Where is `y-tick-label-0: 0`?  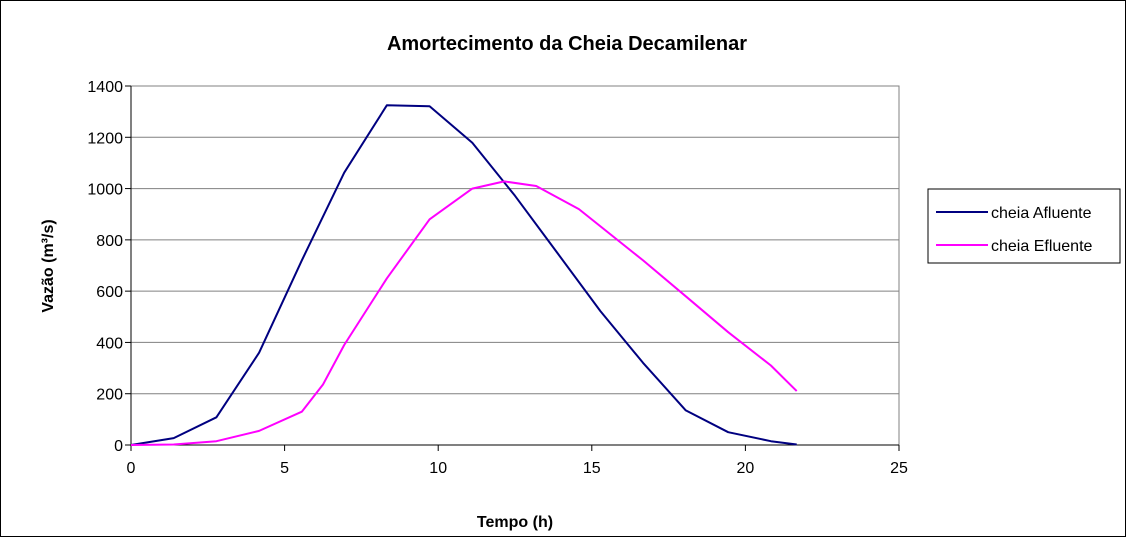 y-tick-label-0: 0 is located at coordinates (118, 446).